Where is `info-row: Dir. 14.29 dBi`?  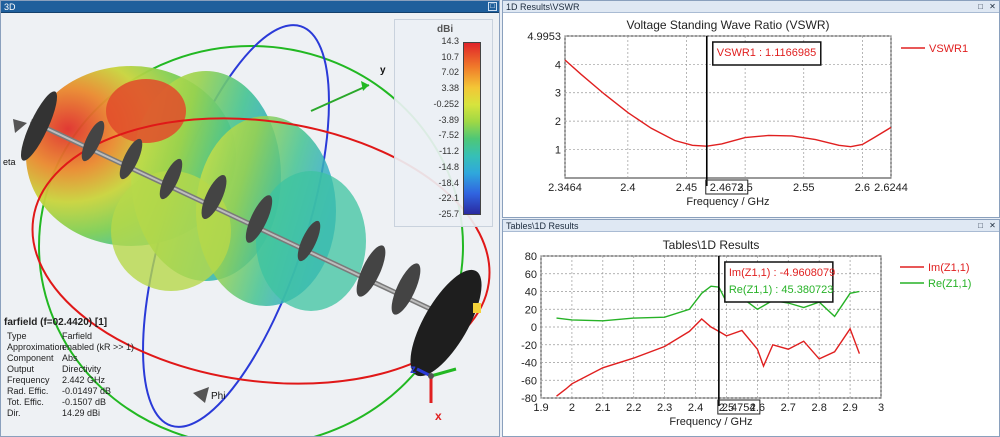
info-row: Dir. 14.29 dBi is located at coordinates (79, 413).